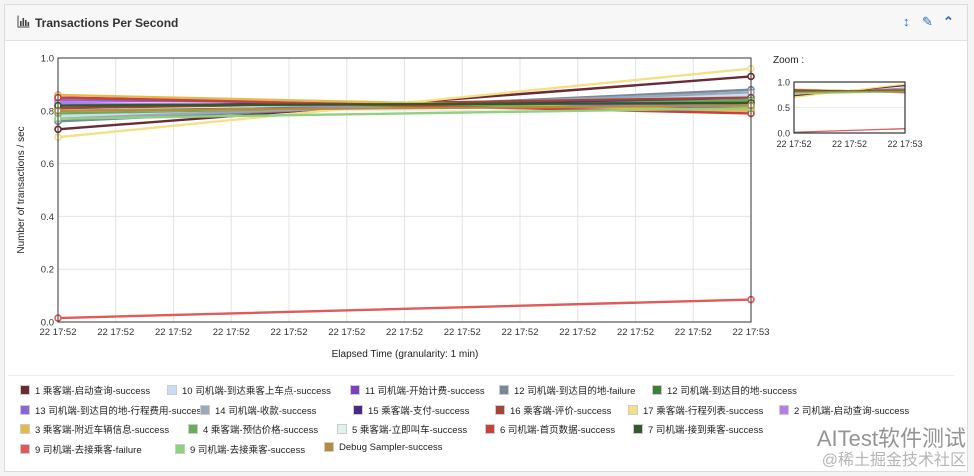  Describe the element at coordinates (107, 23) in the screenshot. I see `panel-title: Transactions Per Second` at that location.